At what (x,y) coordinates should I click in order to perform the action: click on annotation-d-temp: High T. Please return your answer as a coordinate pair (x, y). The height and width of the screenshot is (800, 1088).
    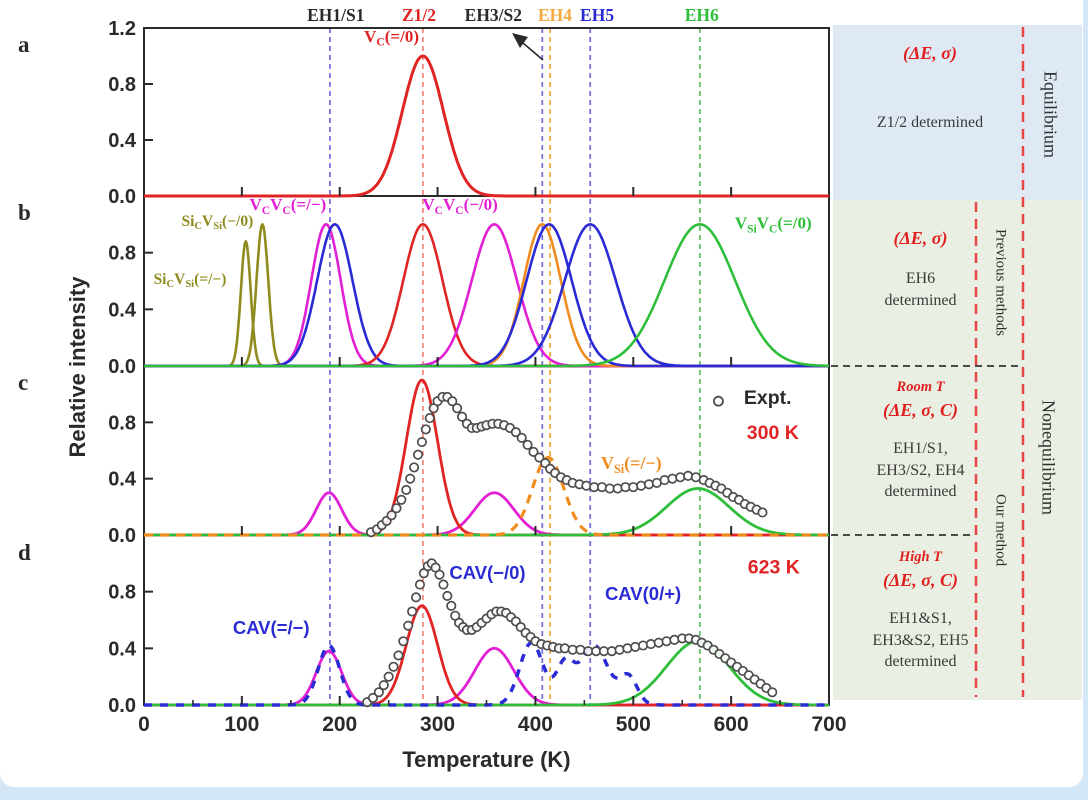
    Looking at the image, I should click on (920, 557).